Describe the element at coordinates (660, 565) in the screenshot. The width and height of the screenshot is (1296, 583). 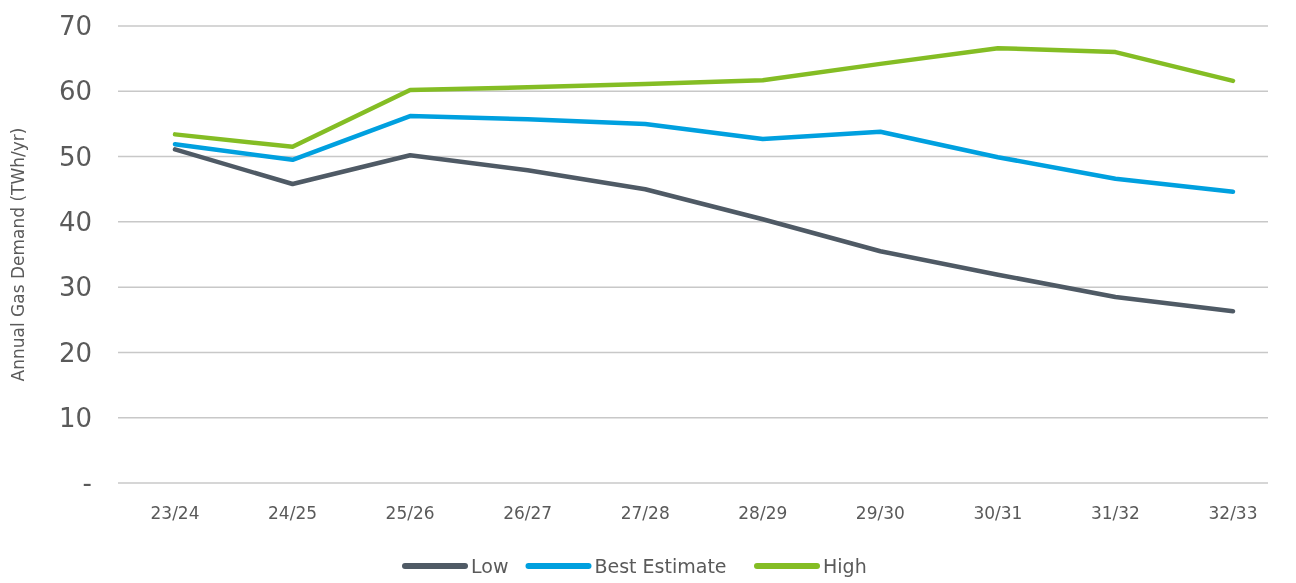
I see `legend-label: Best Estimate` at that location.